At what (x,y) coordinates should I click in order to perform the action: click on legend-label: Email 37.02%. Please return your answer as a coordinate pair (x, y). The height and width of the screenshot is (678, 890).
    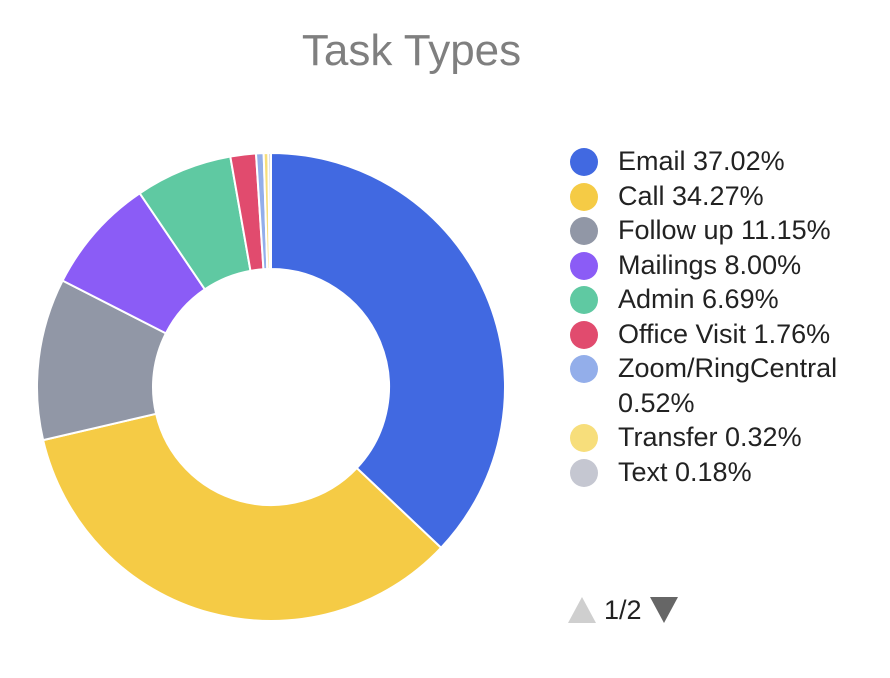
    Looking at the image, I should click on (701, 161).